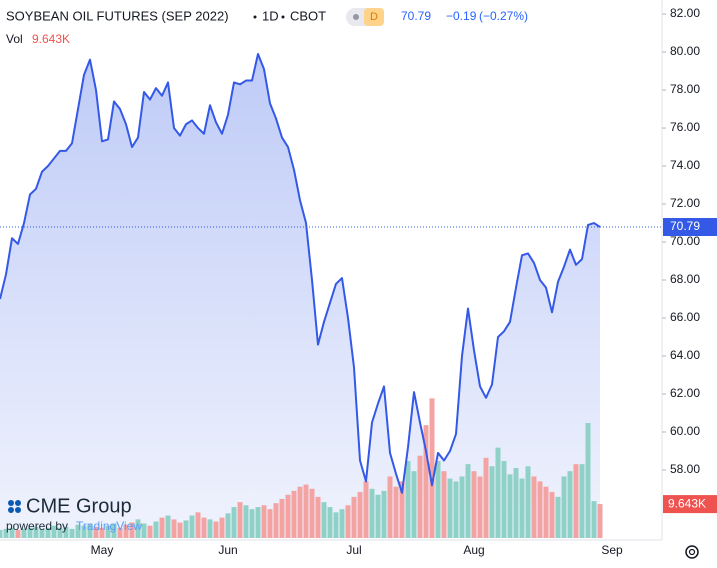 This screenshot has width=717, height=568. What do you see at coordinates (685, 89) in the screenshot?
I see `y-tick-label: 78.00` at bounding box center [685, 89].